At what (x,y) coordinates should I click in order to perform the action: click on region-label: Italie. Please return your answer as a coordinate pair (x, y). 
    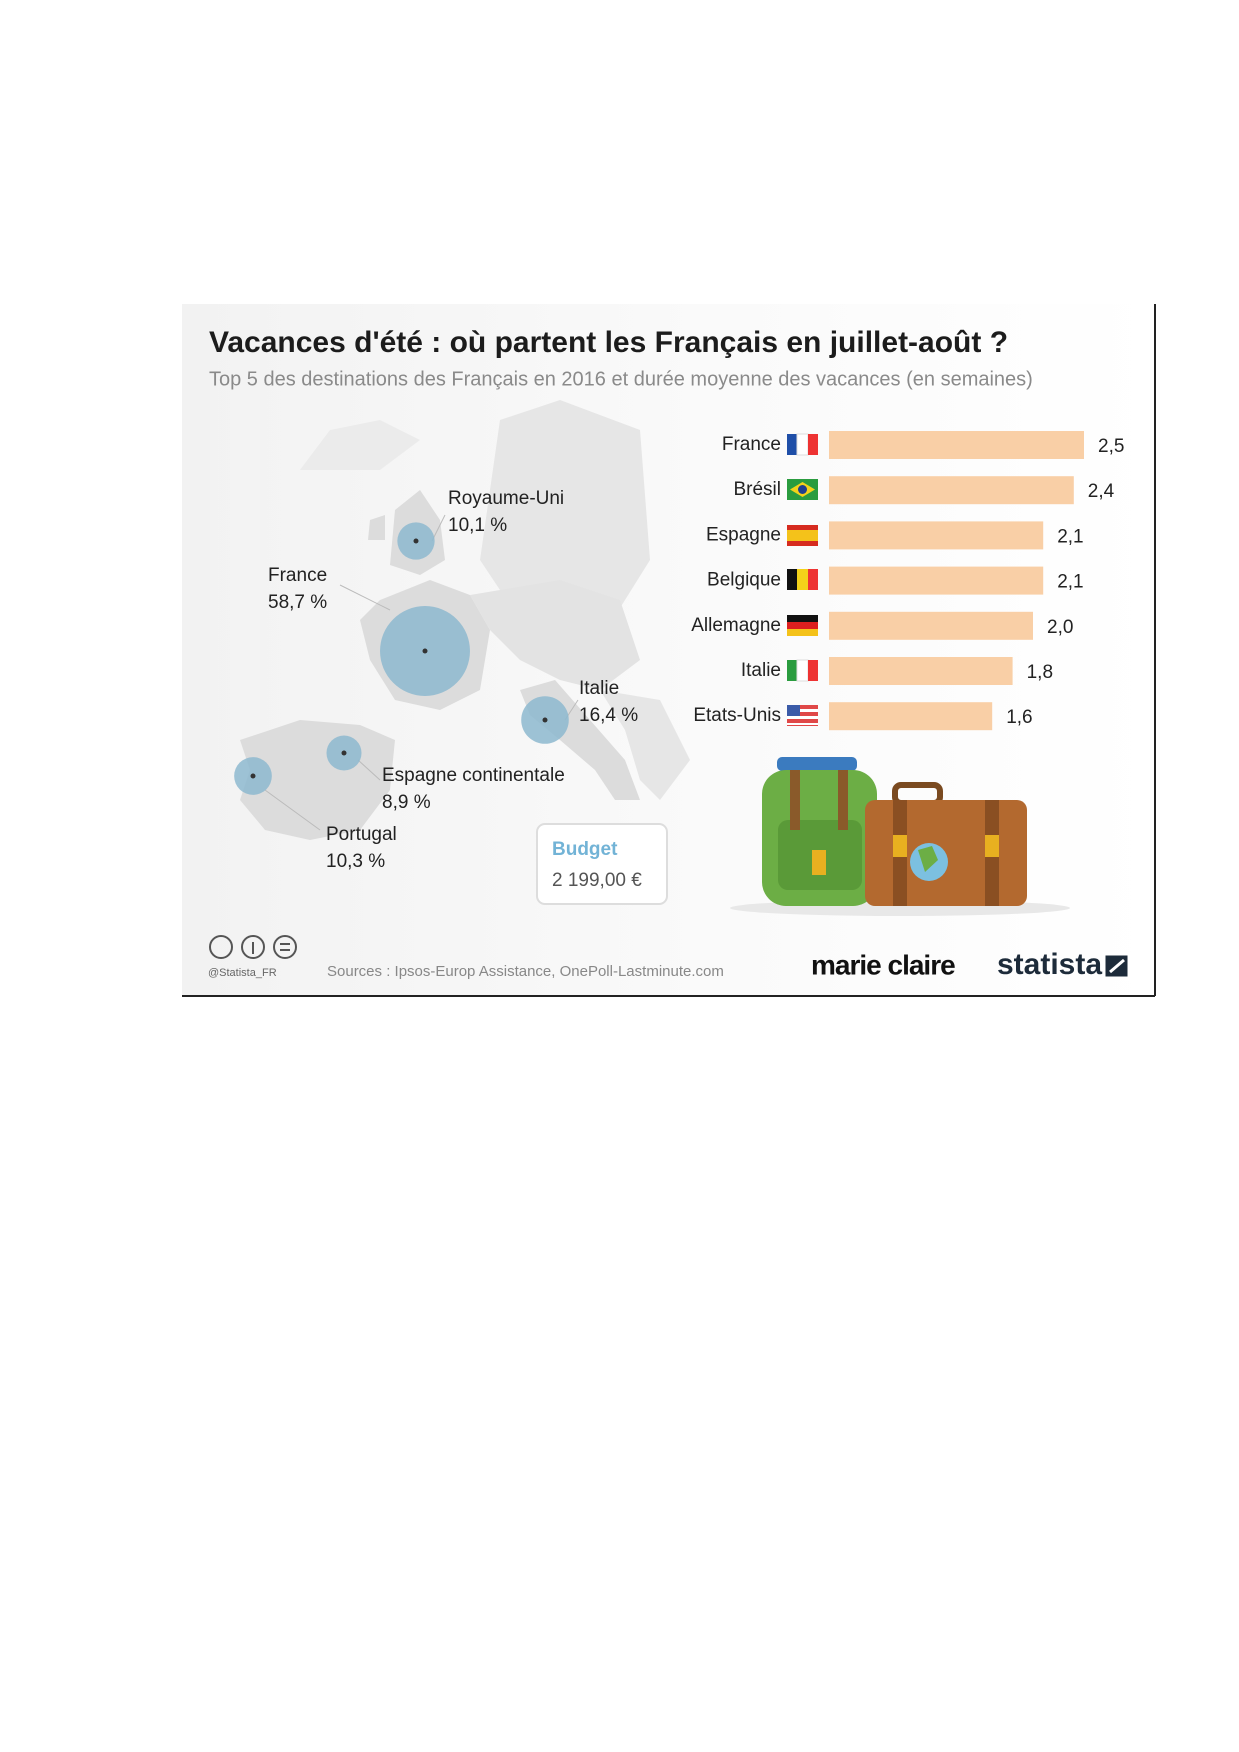
    Looking at the image, I should click on (599, 688).